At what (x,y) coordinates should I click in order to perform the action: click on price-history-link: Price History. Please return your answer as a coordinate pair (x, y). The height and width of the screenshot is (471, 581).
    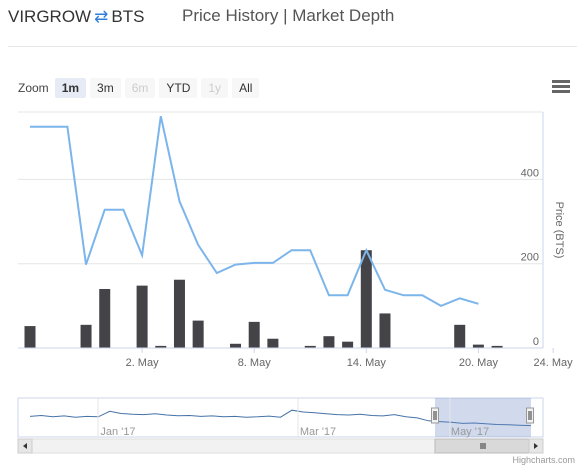
    Looking at the image, I should click on (230, 15).